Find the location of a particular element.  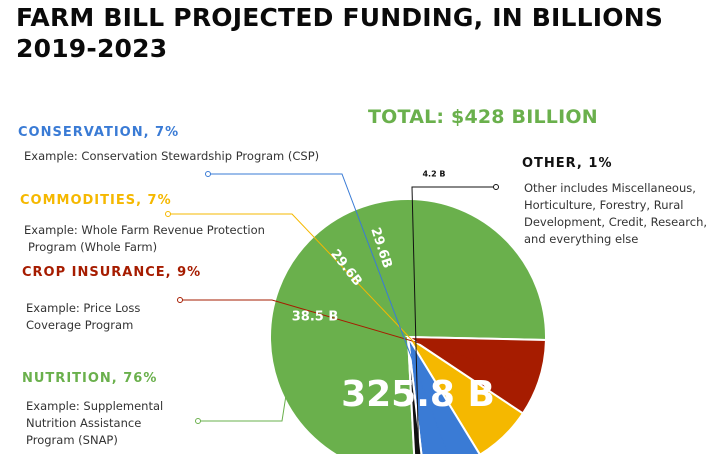

other-description-line-4: and everything else is located at coordinates (581, 239).